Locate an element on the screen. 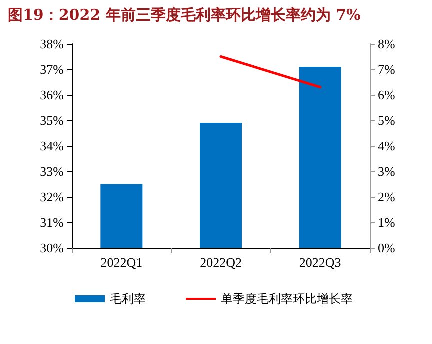  y-tick-label: 33% is located at coordinates (52, 171).